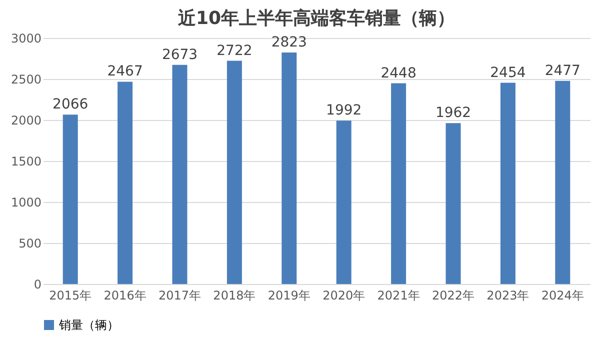 This screenshot has height=341, width=600. What do you see at coordinates (289, 295) in the screenshot?
I see `x-tick-label: 2019年` at bounding box center [289, 295].